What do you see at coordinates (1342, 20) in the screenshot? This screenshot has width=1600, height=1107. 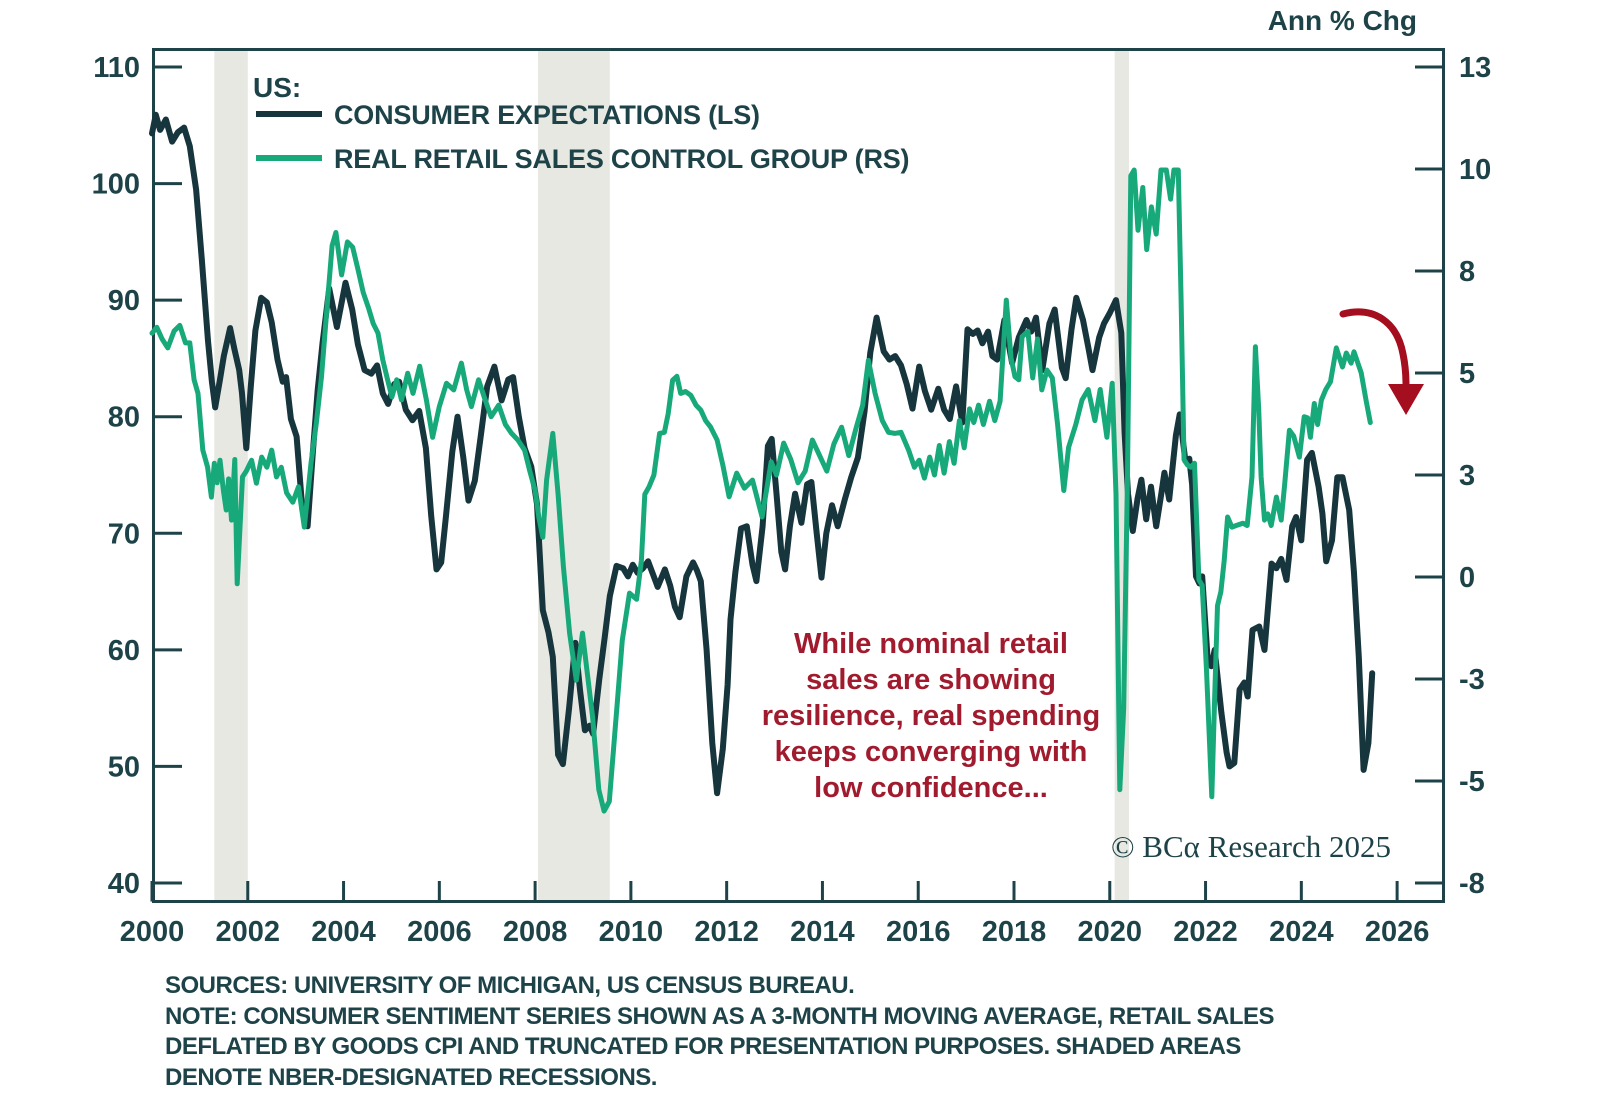 I see `right-axis-units-label: Ann % Chg` at bounding box center [1342, 20].